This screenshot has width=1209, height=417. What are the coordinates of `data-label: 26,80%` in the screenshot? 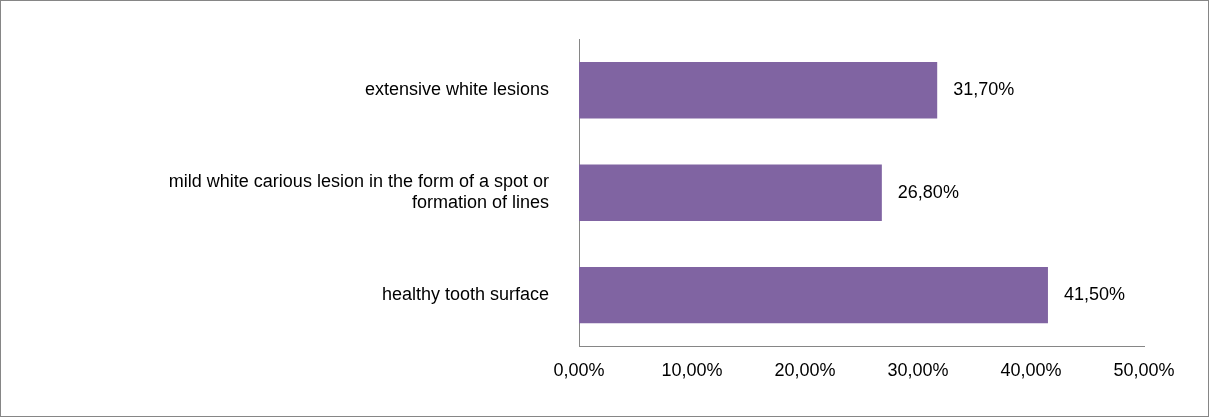 It's located at (928, 191).